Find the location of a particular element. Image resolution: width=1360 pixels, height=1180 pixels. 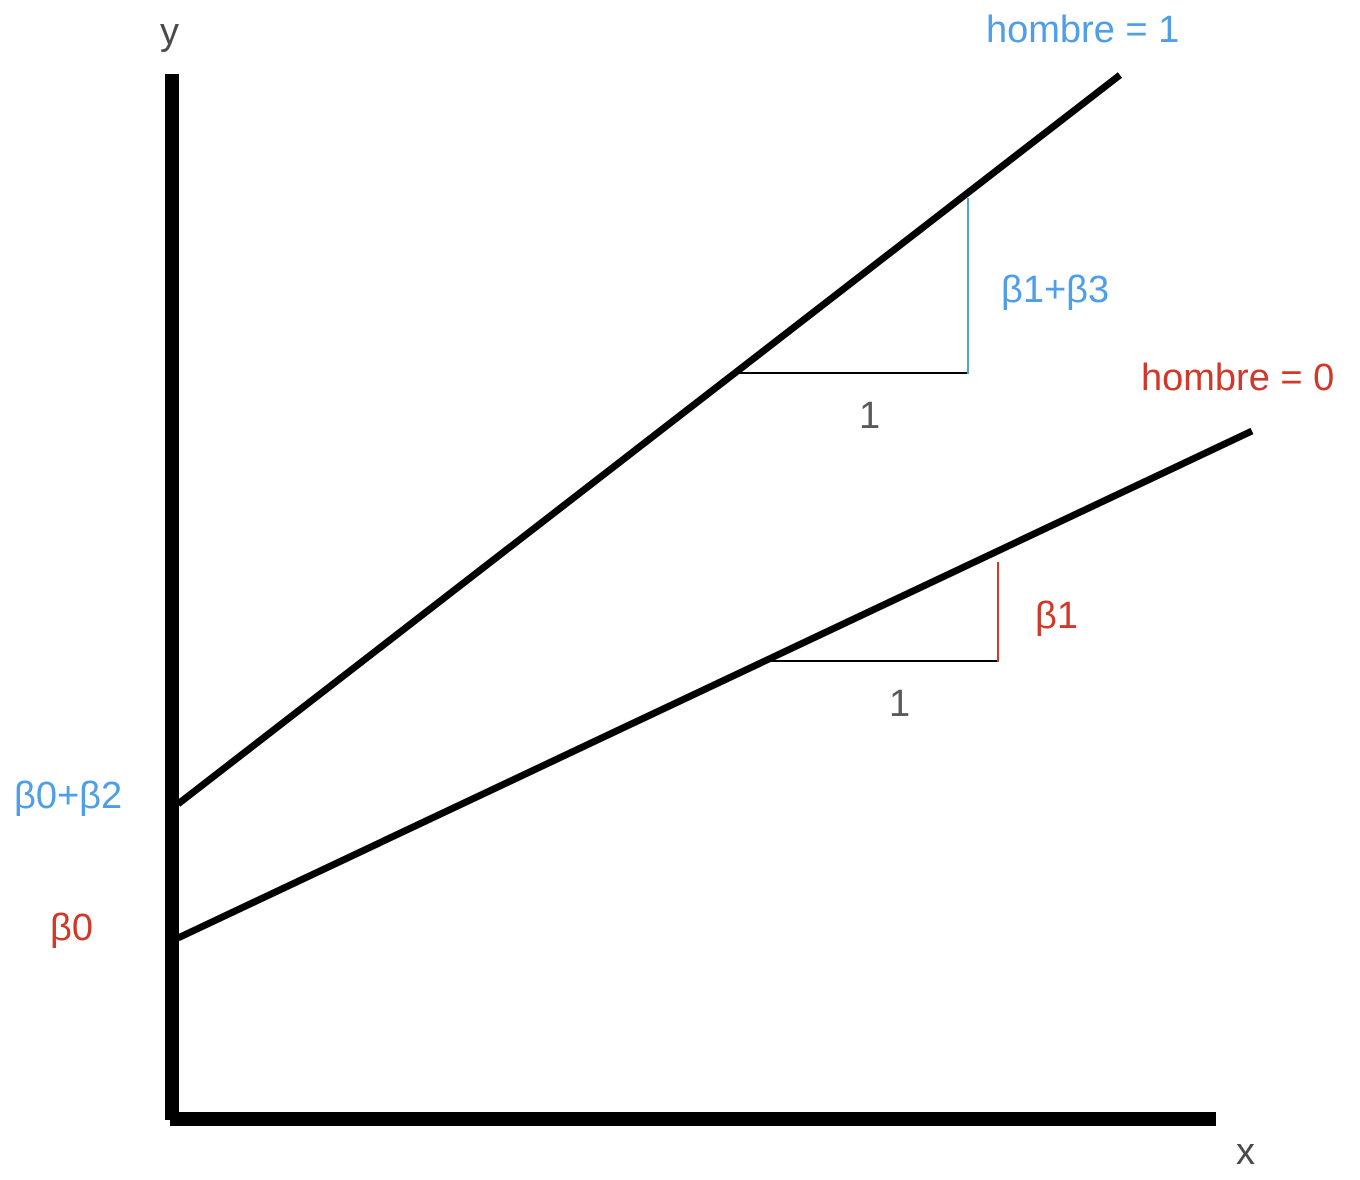

intercept-label-hombre-0: β0 is located at coordinates (71, 928).